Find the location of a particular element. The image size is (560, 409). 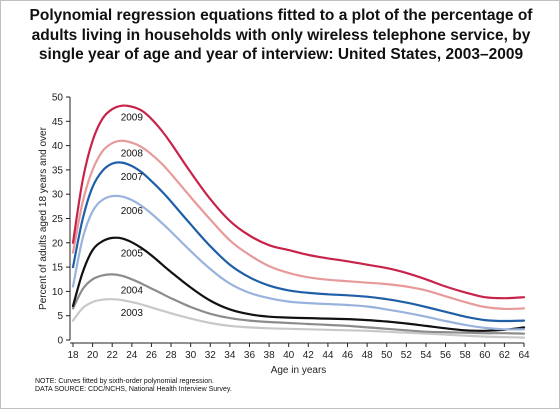

x-tick-label: 26 is located at coordinates (152, 355).